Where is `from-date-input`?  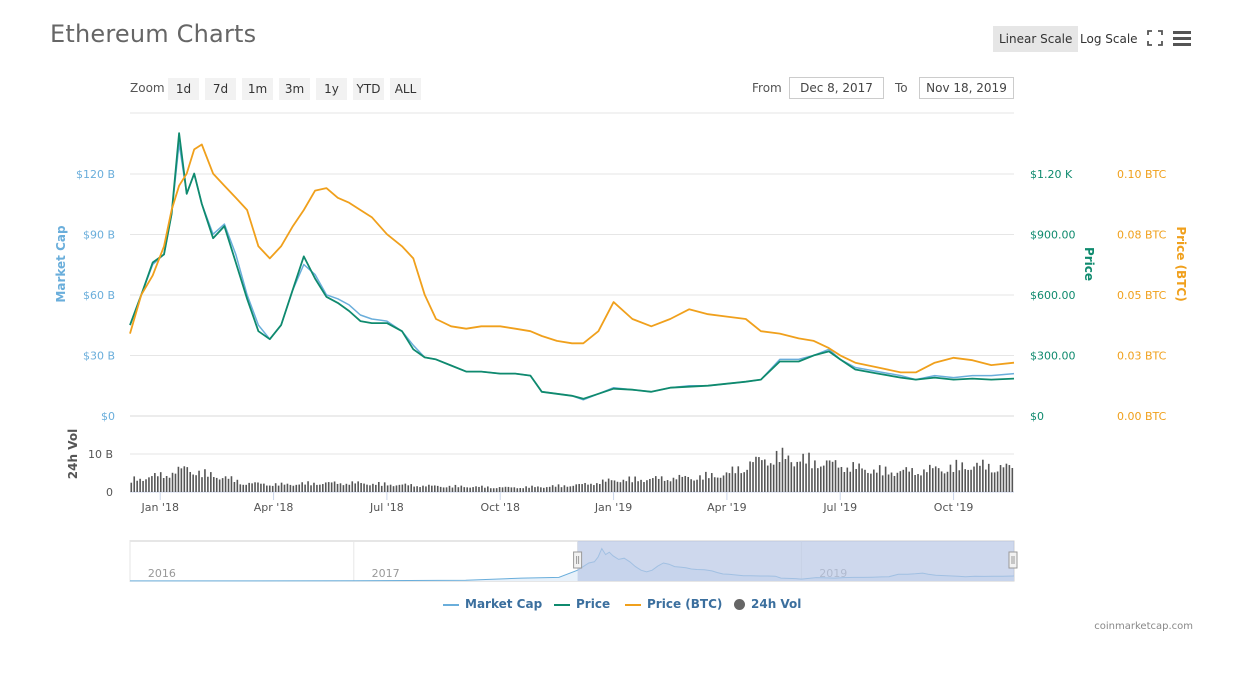 from-date-input is located at coordinates (836, 88).